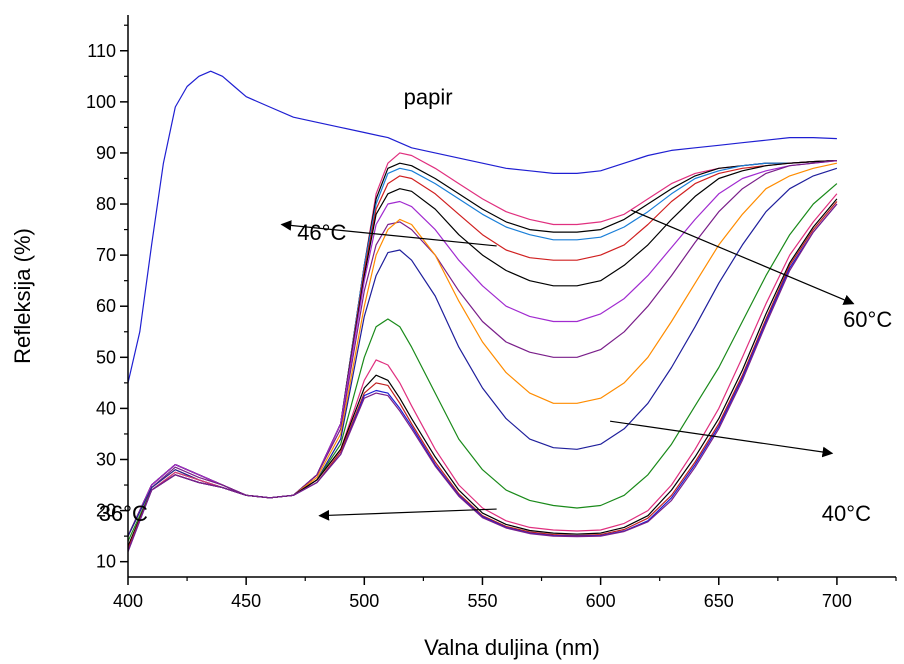 This screenshot has height=664, width=904. What do you see at coordinates (106, 459) in the screenshot?
I see `y-tick-label: 30` at bounding box center [106, 459].